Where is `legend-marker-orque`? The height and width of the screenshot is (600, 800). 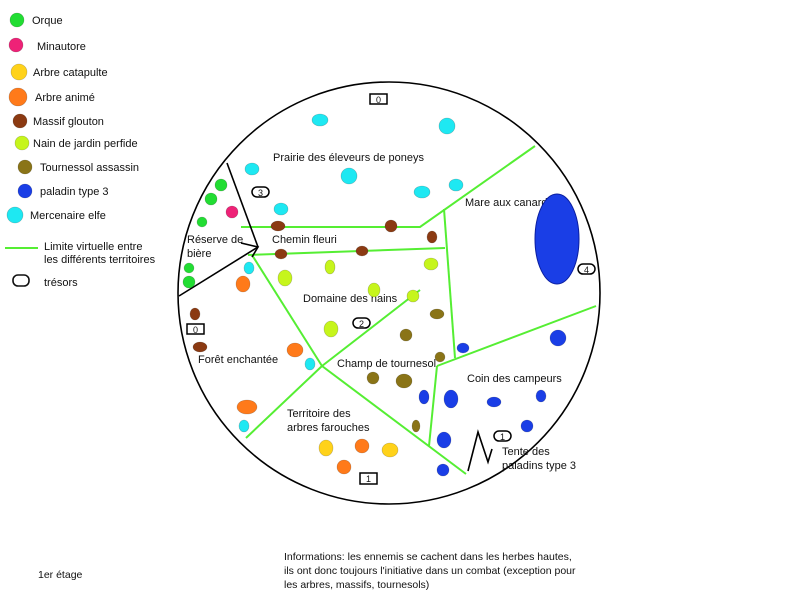 legend-marker-orque is located at coordinates (17, 20).